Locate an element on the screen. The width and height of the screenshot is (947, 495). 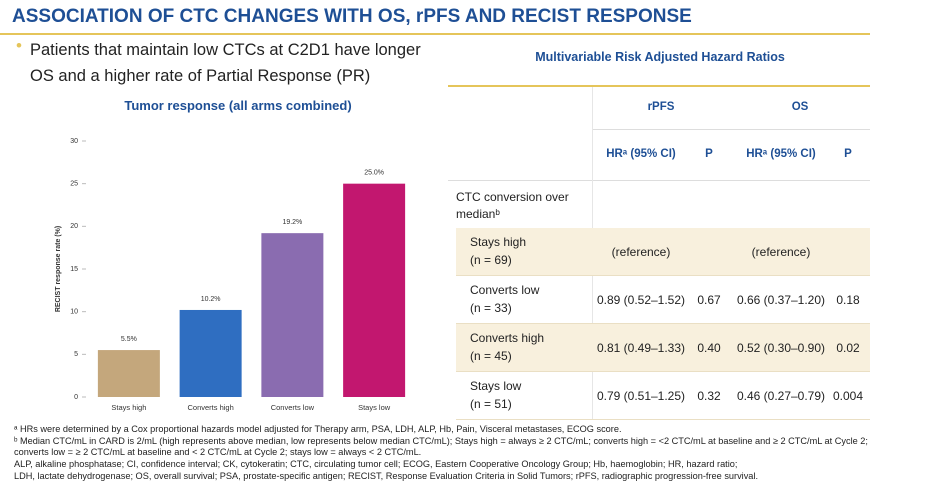
cell: 0.004 is located at coordinates (848, 396).